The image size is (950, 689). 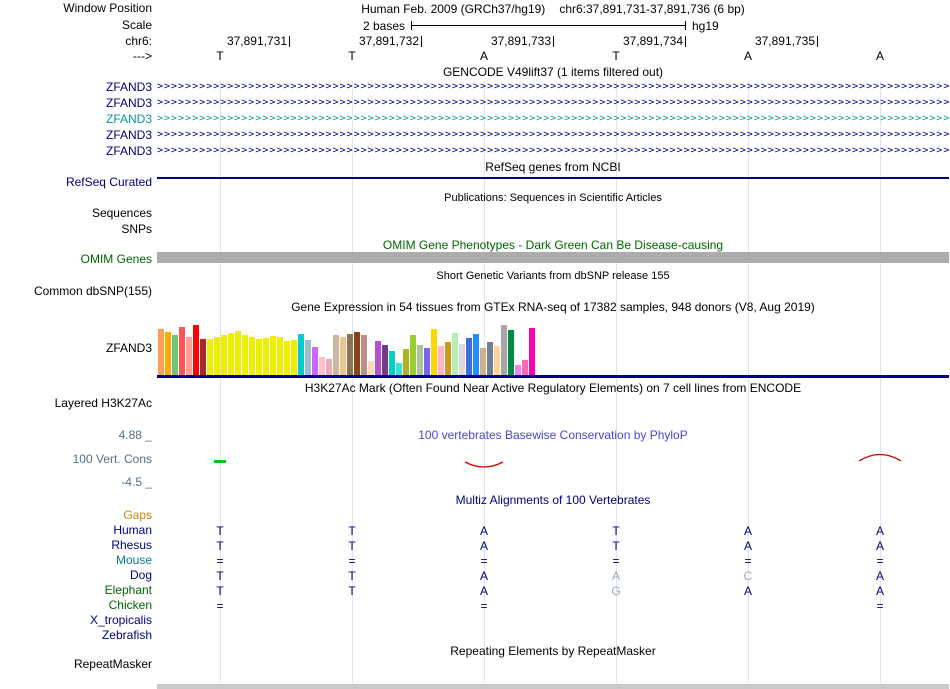 I want to click on species-label: Human, so click(x=132, y=530).